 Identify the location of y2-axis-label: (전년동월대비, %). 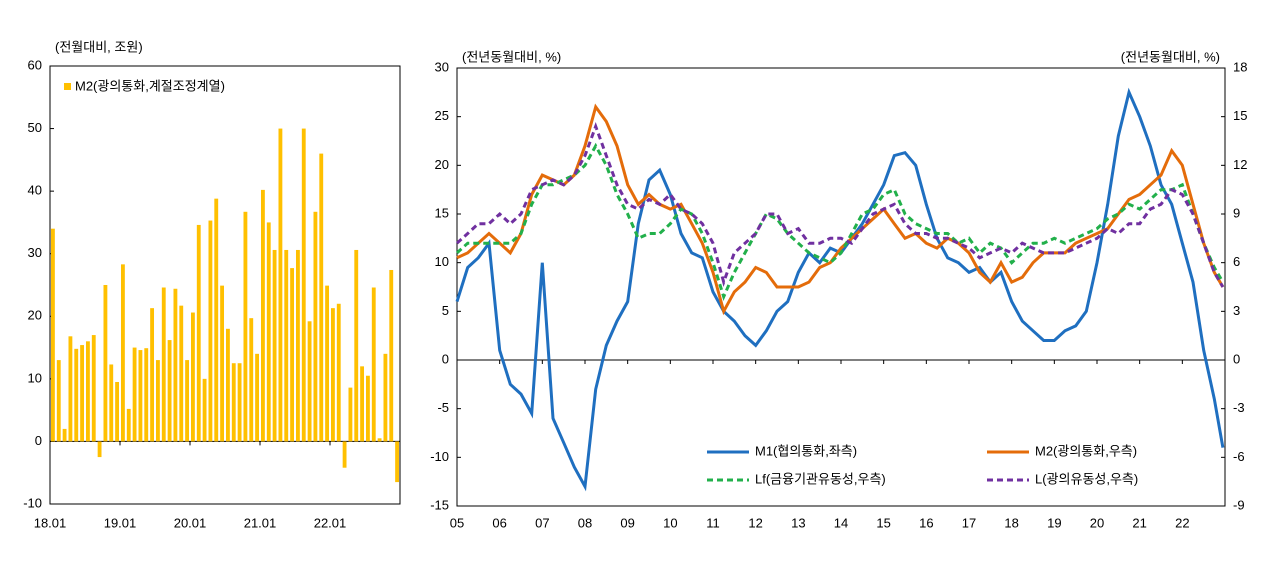
(1170, 56).